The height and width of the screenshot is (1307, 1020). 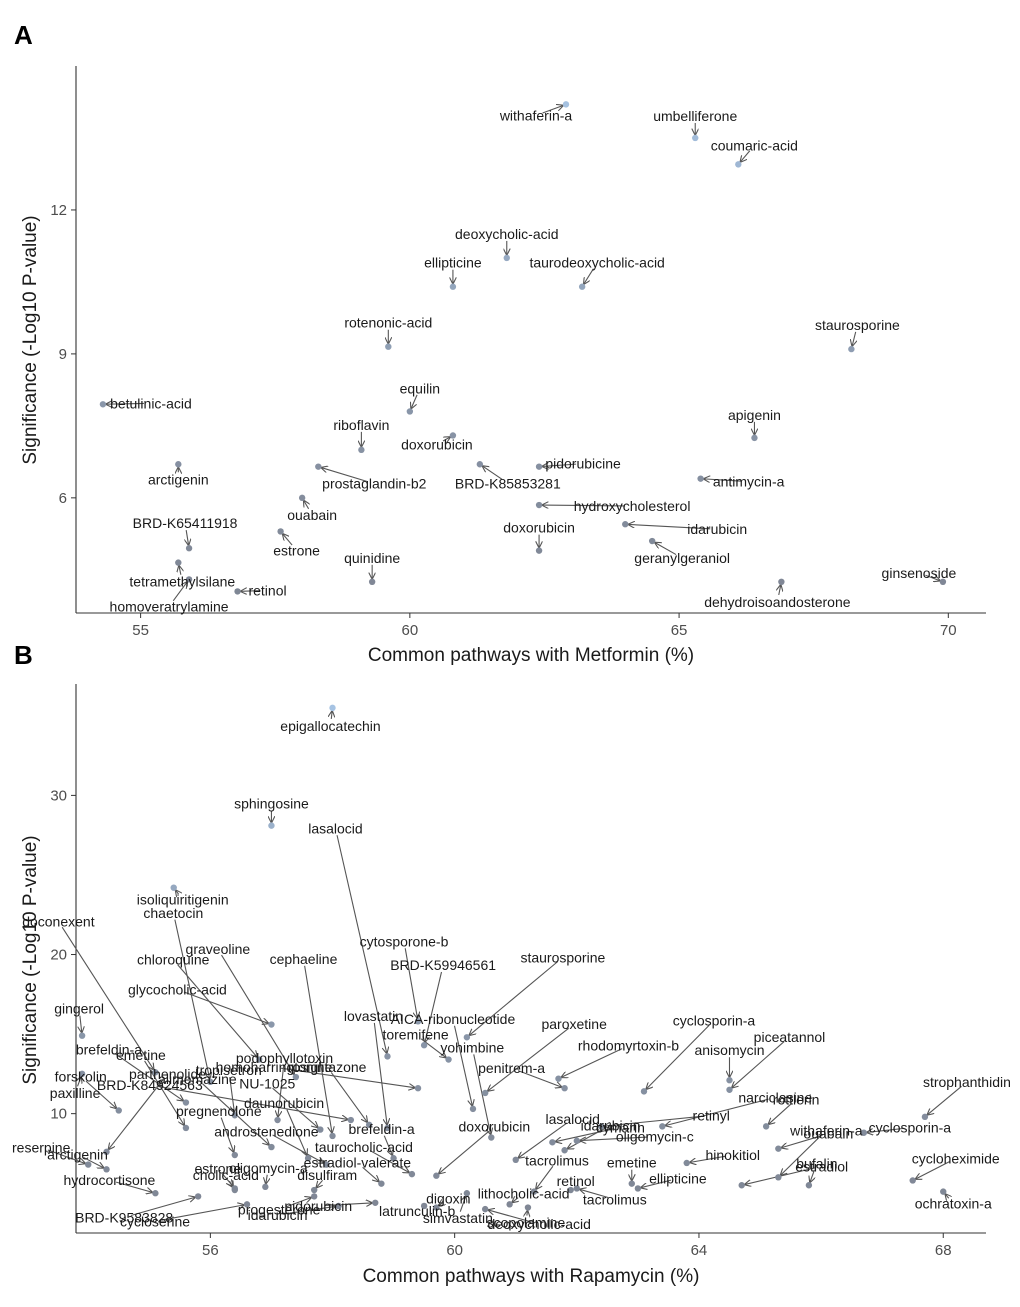 What do you see at coordinates (620, 1127) in the screenshot?
I see `point-label: cymarin` at bounding box center [620, 1127].